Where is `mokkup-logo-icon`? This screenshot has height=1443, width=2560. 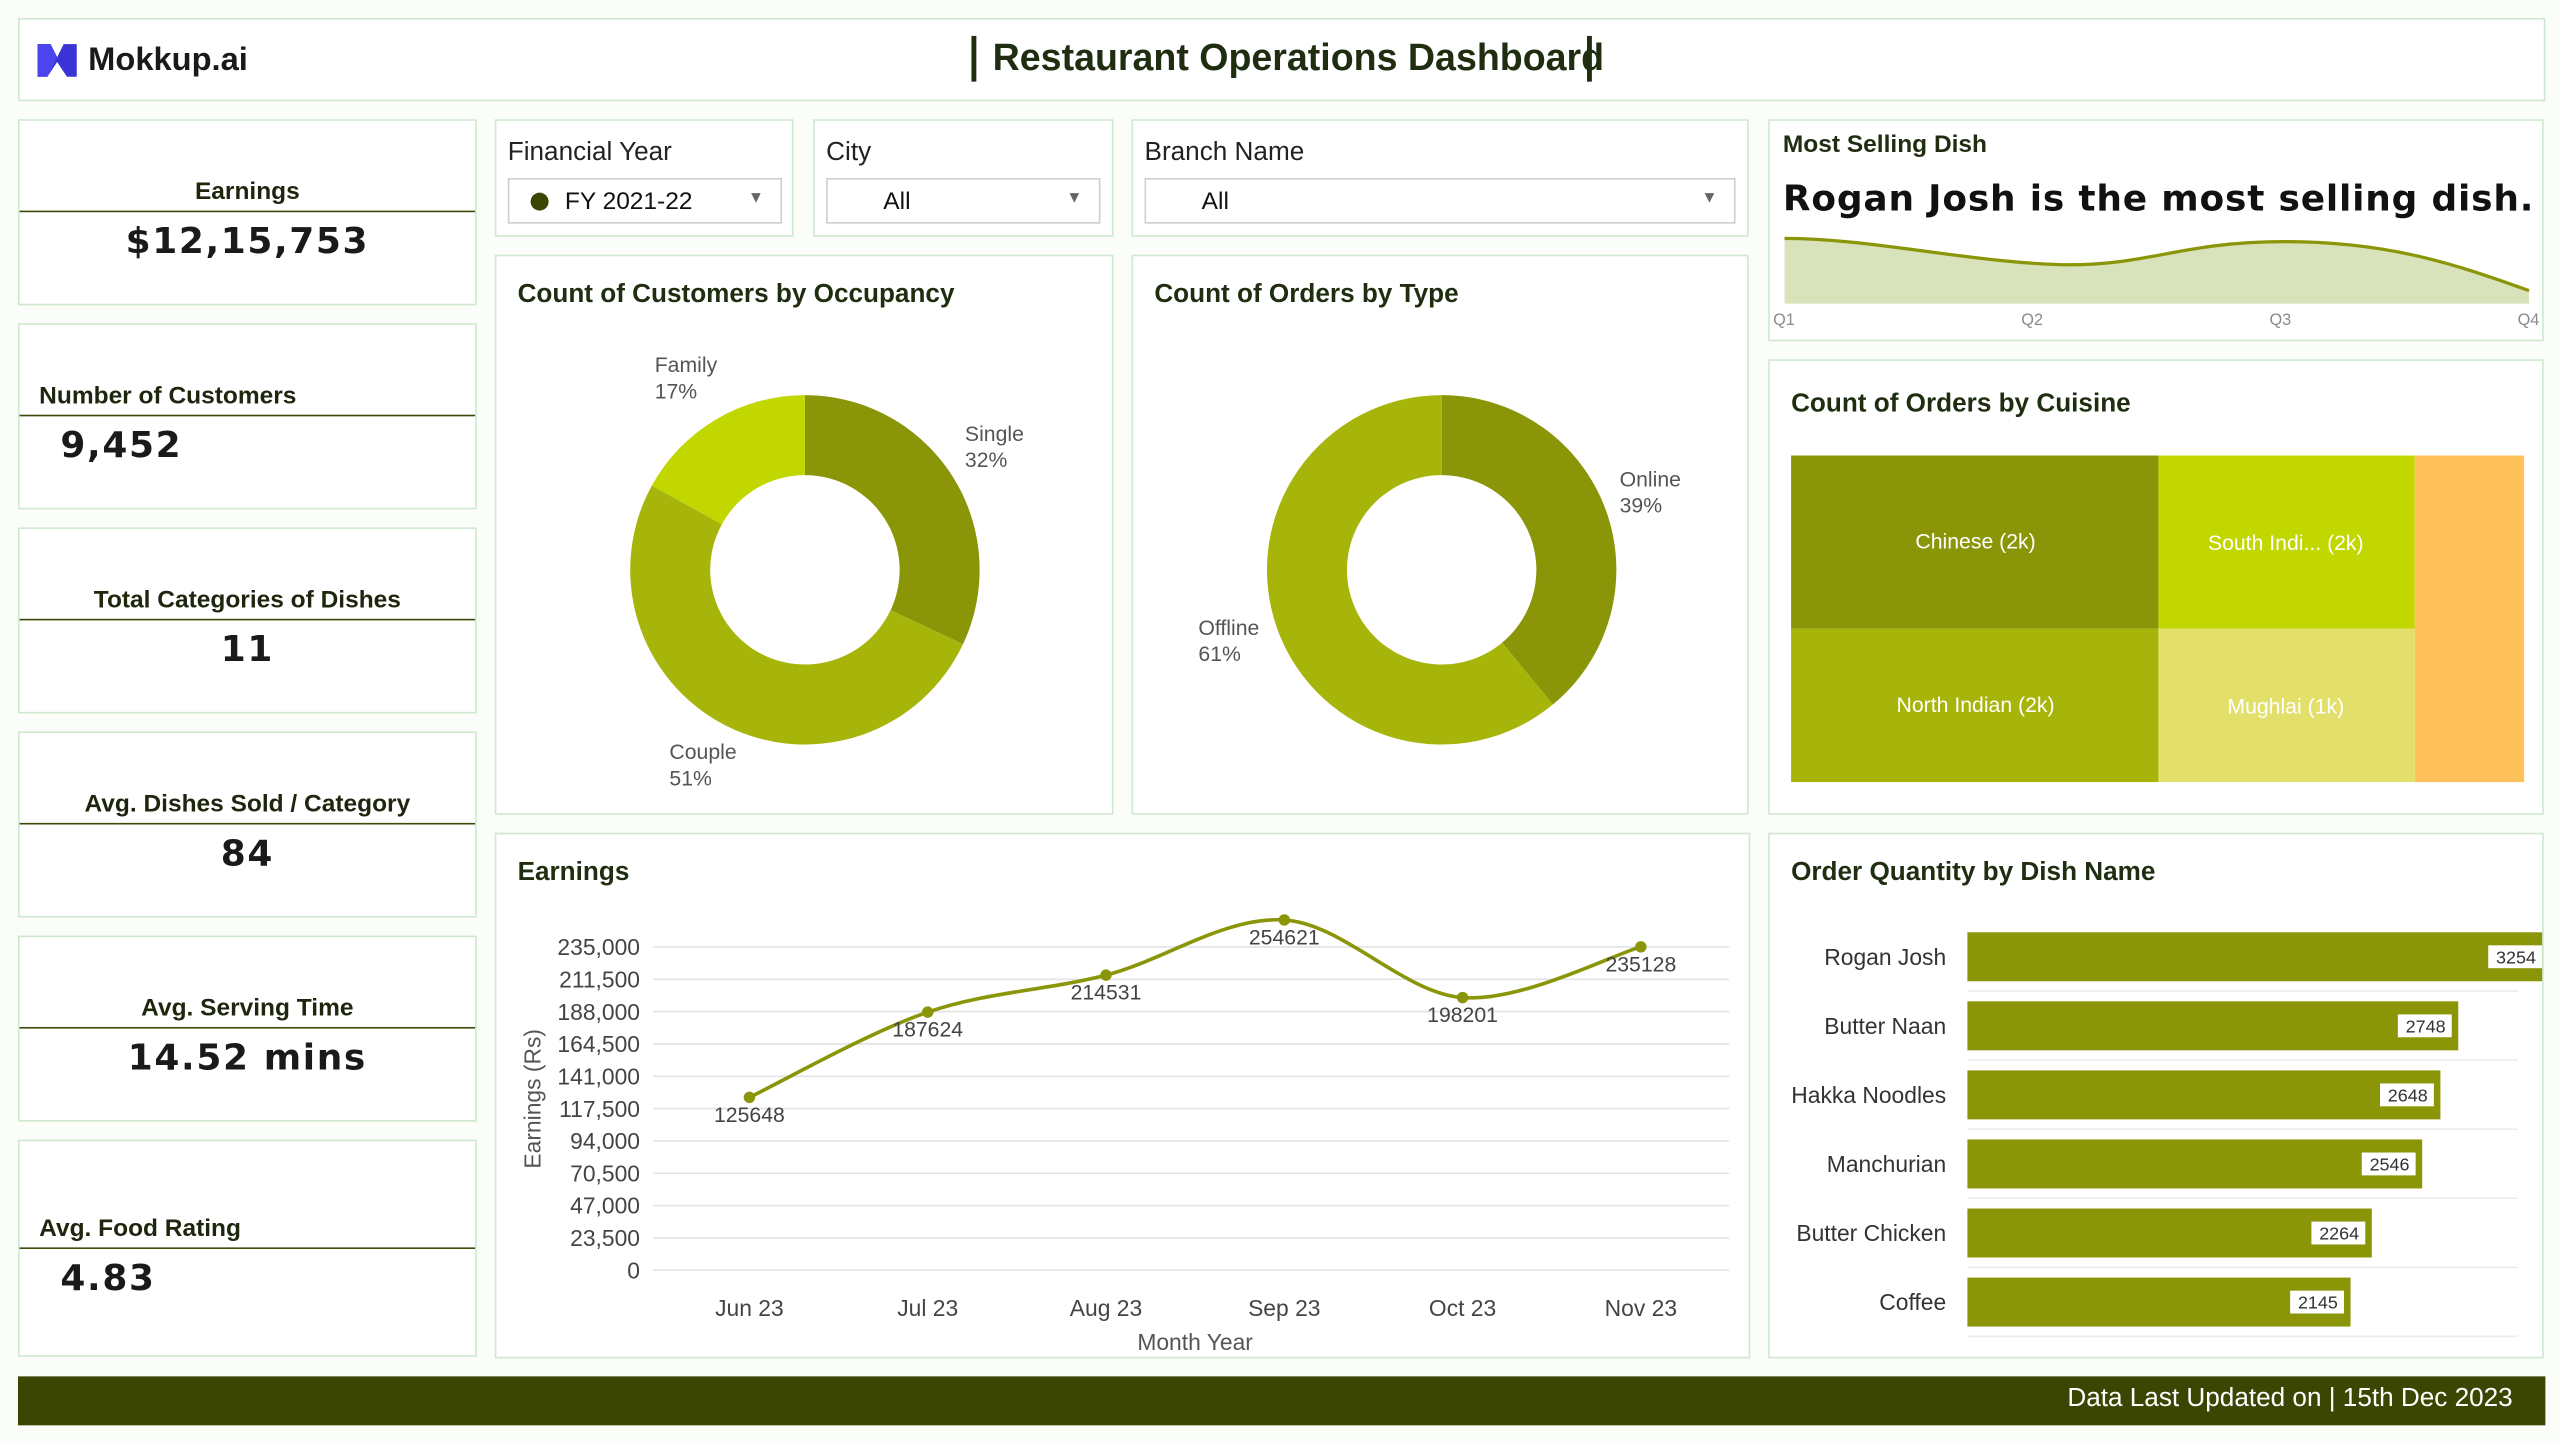 mokkup-logo-icon is located at coordinates (57, 60).